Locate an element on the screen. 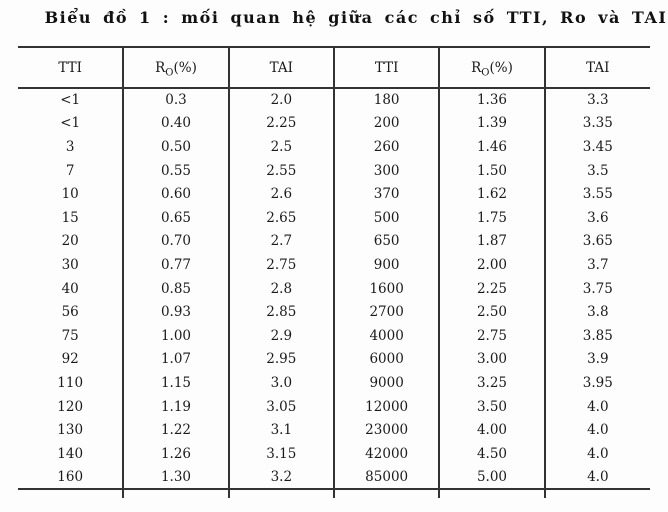 This screenshot has width=668, height=512. table-cell: 2.50 is located at coordinates (491, 312).